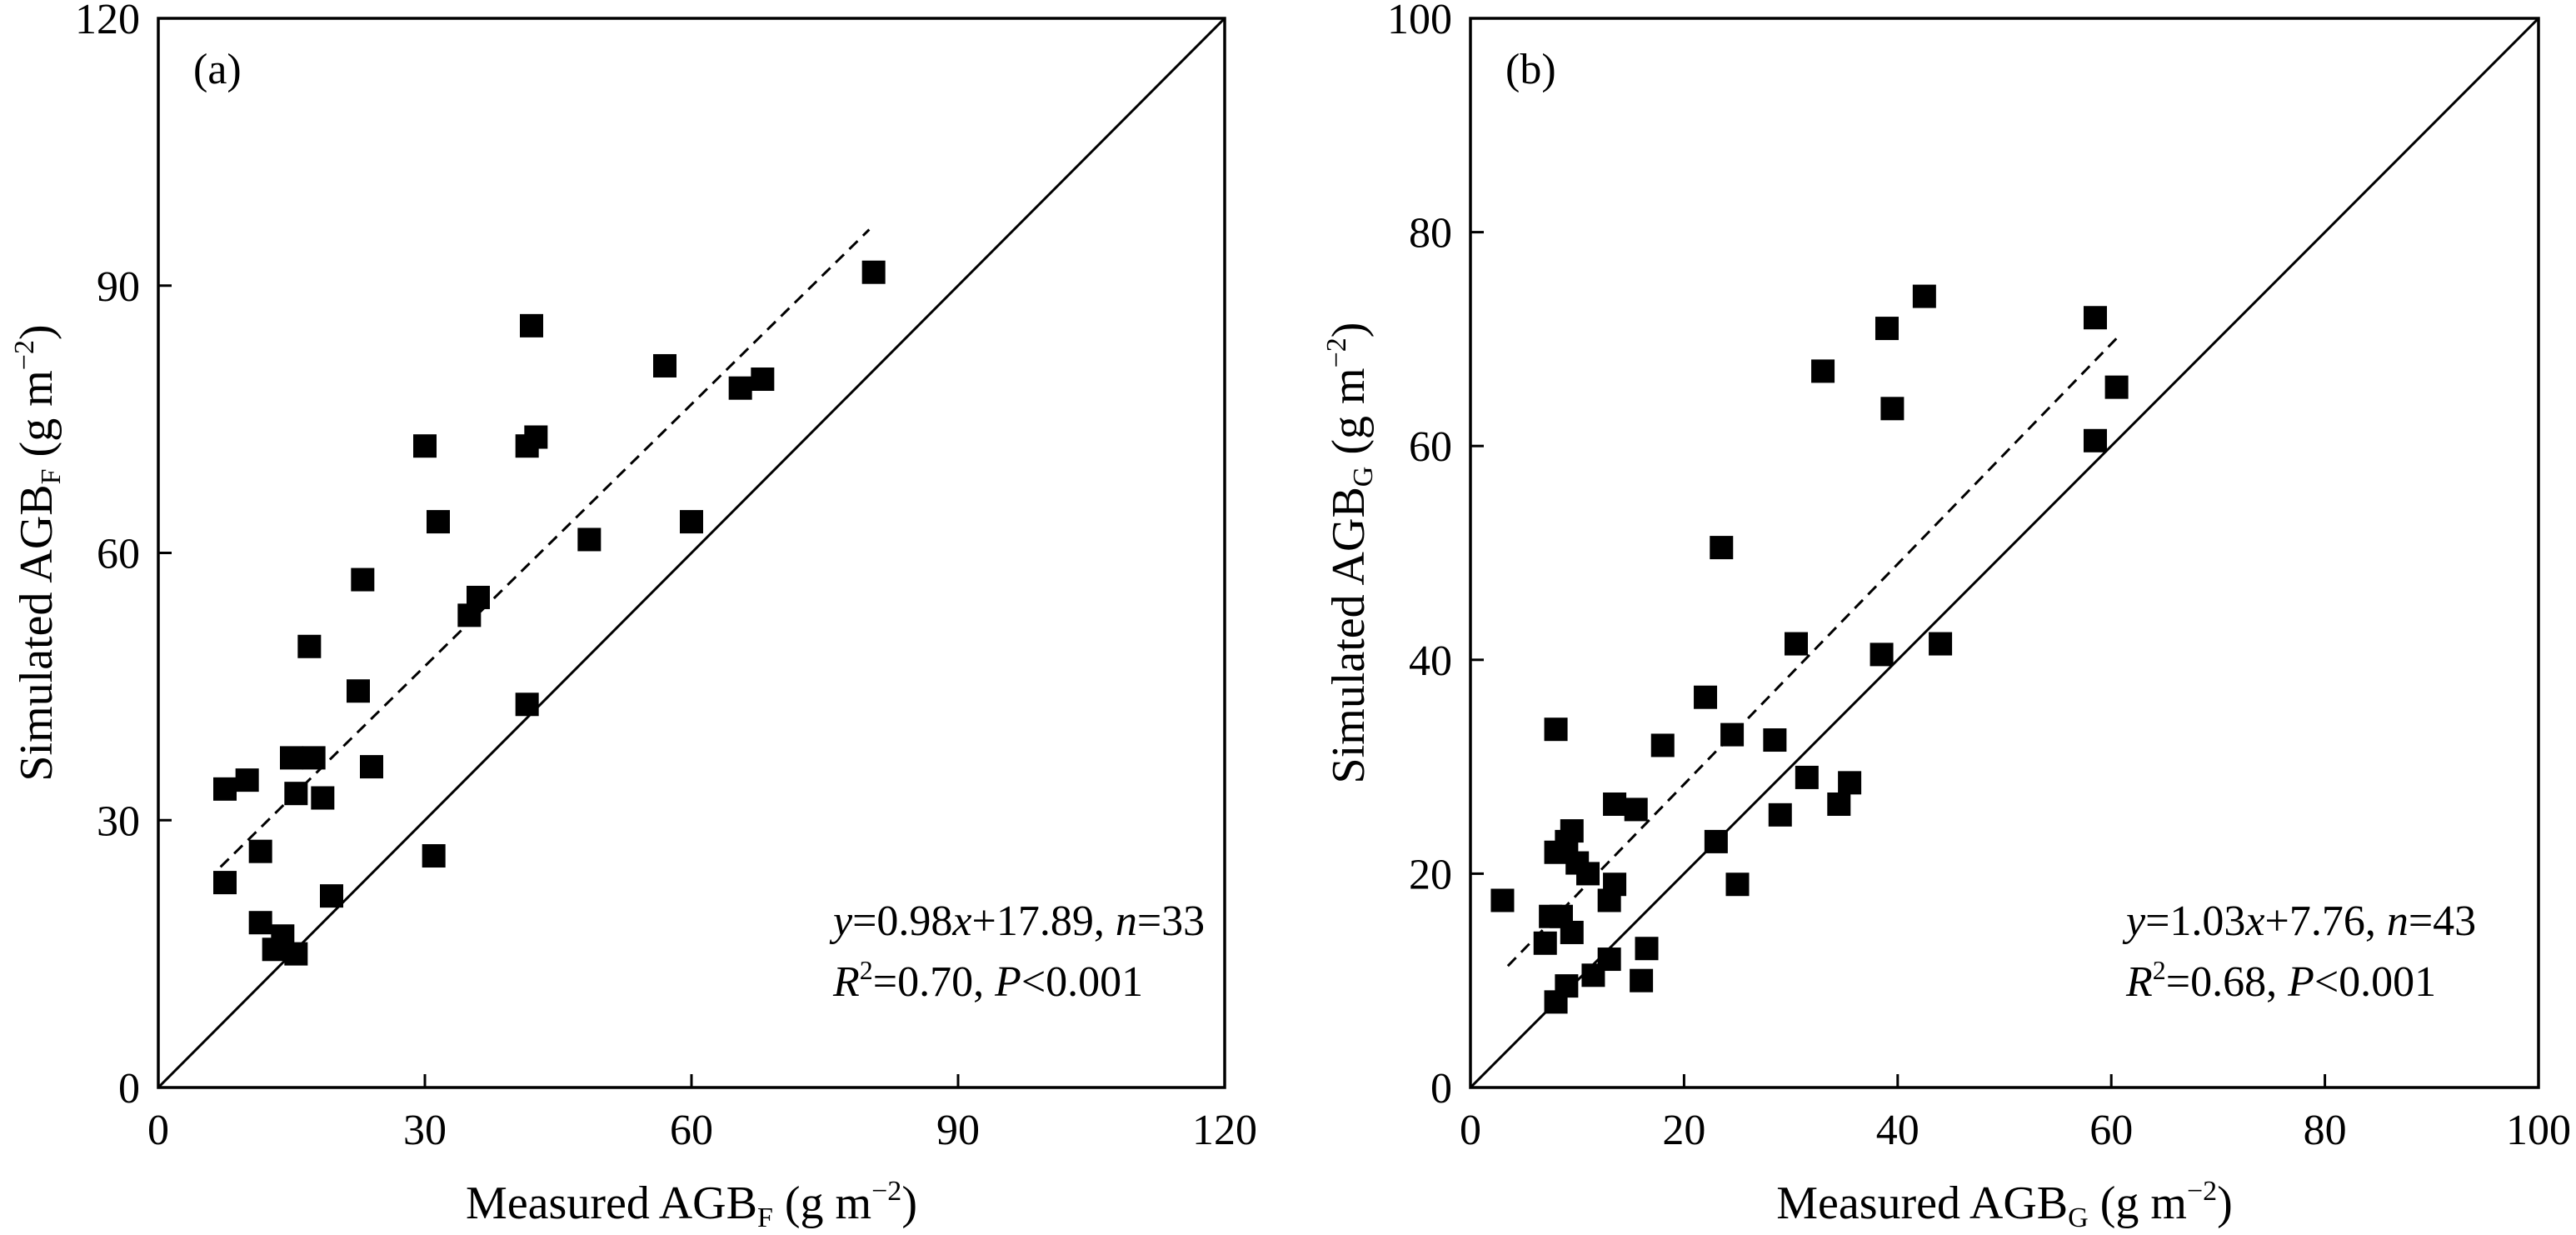 This screenshot has height=1235, width=2576. What do you see at coordinates (1350, 553) in the screenshot?
I see `y-axis-label: Simulated AGBG (g m−2)` at bounding box center [1350, 553].